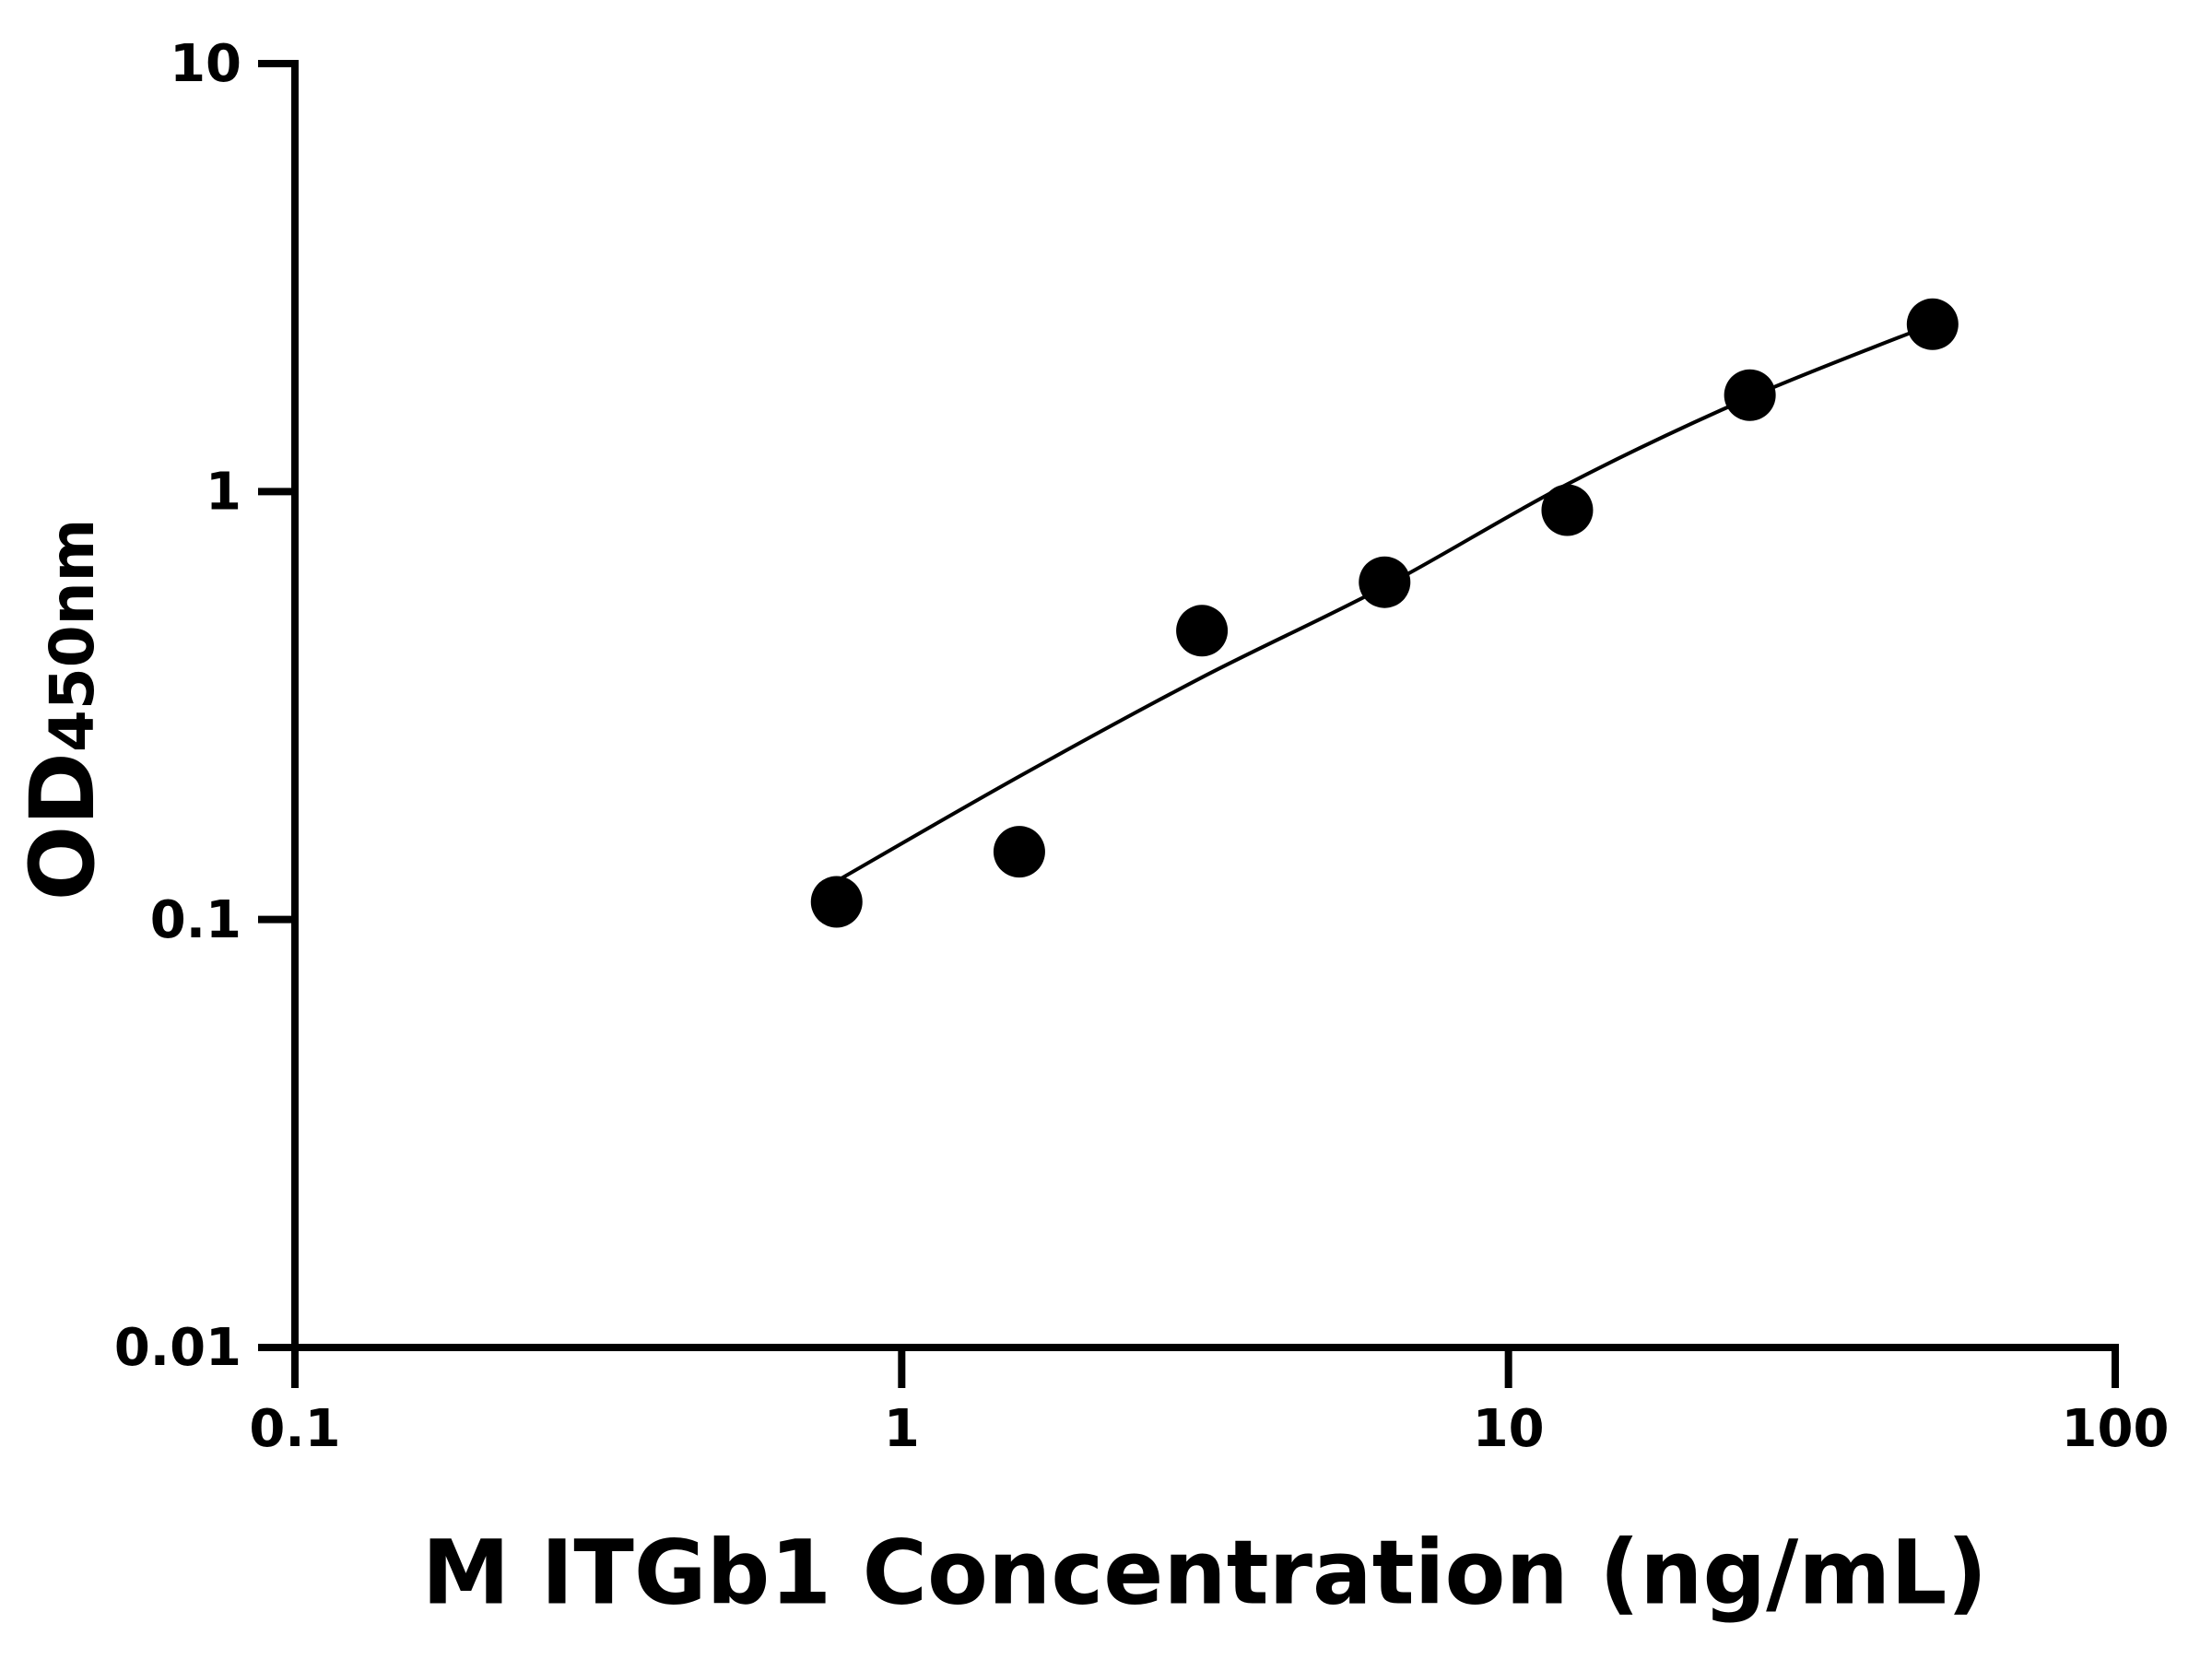 This screenshot has width=2212, height=1659. I want to click on y-tick-label: 1, so click(223, 492).